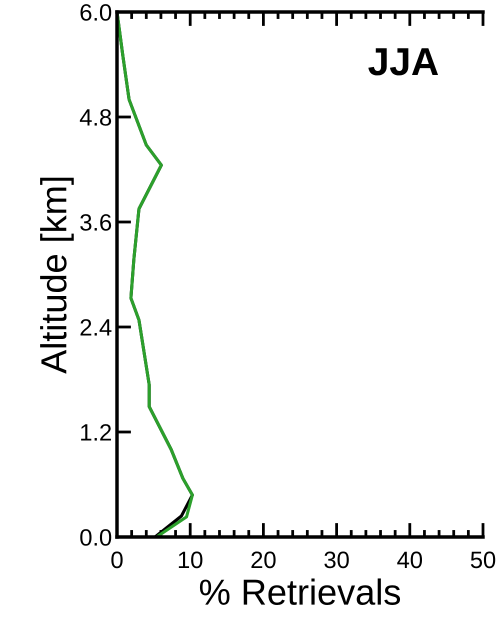  Describe the element at coordinates (96, 117) in the screenshot. I see `y-tick-label: 4.8` at that location.